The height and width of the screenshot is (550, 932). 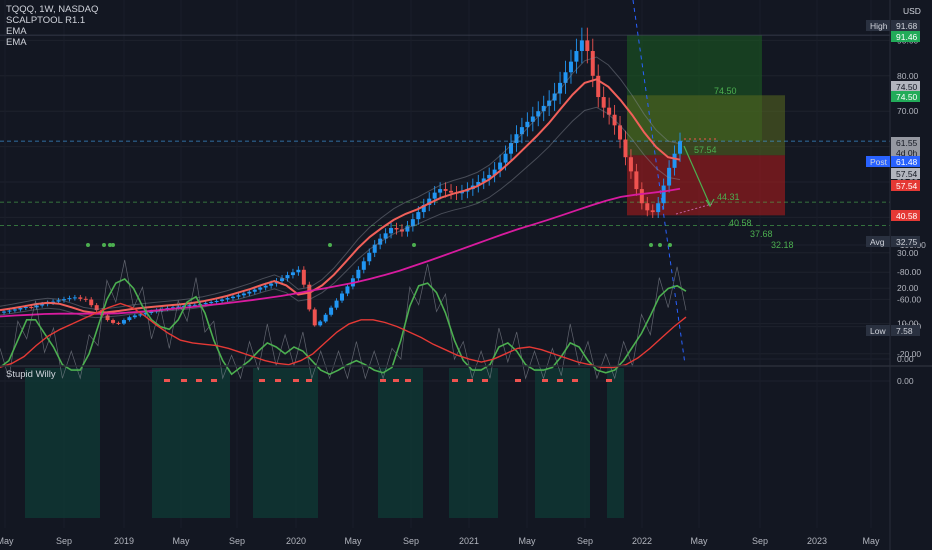 What do you see at coordinates (296, 541) in the screenshot?
I see `time-tick-label: 2020` at bounding box center [296, 541].